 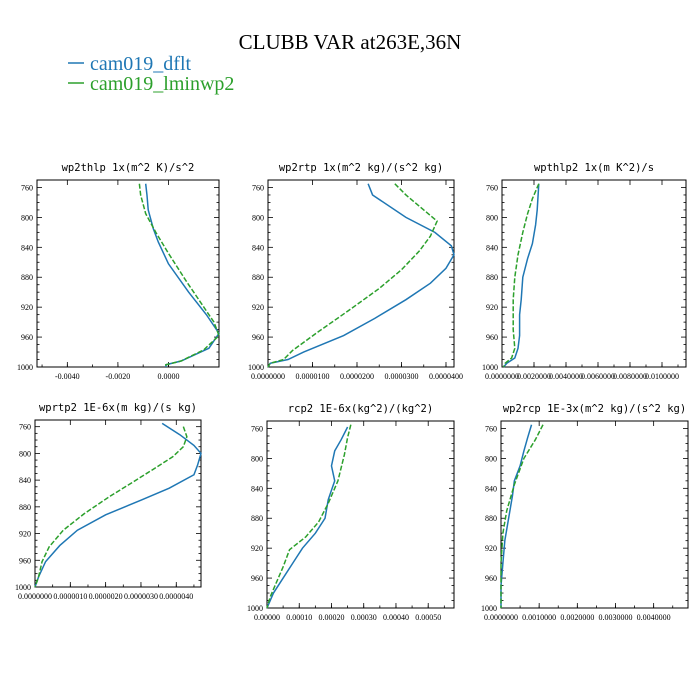 I want to click on x-tick-label: 0.0030000, so click(x=615, y=617).